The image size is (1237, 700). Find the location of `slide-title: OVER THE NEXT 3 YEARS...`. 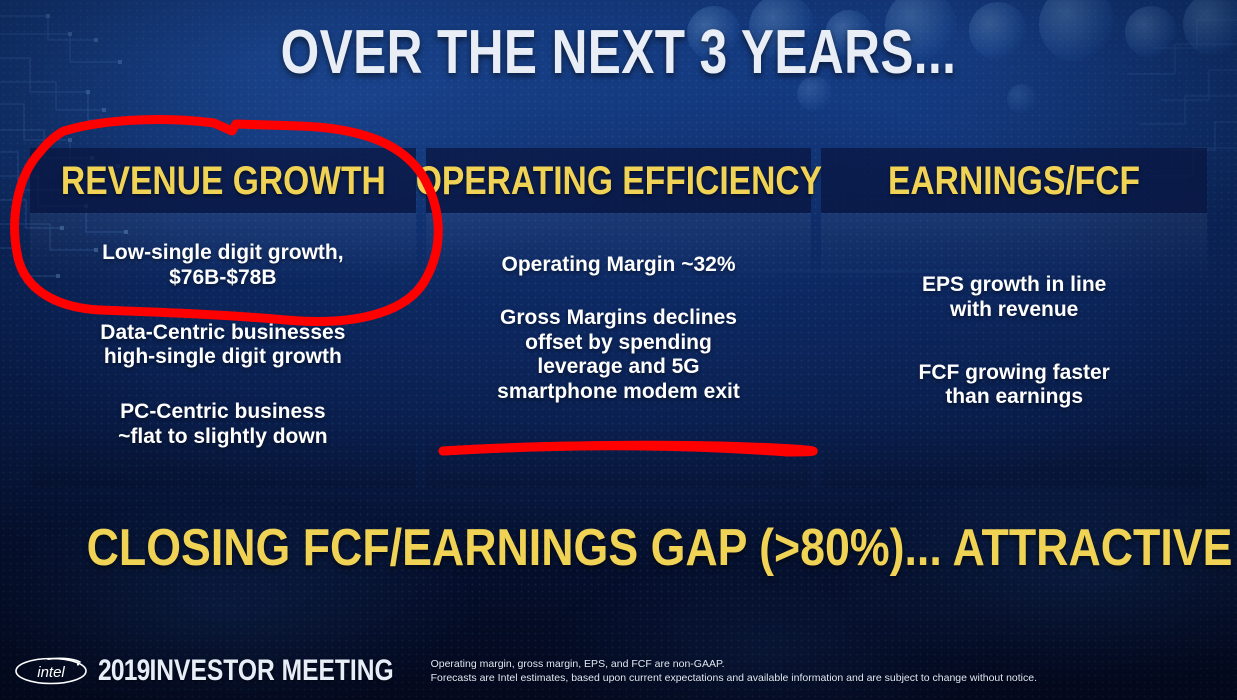

slide-title: OVER THE NEXT 3 YEARS... is located at coordinates (618, 52).